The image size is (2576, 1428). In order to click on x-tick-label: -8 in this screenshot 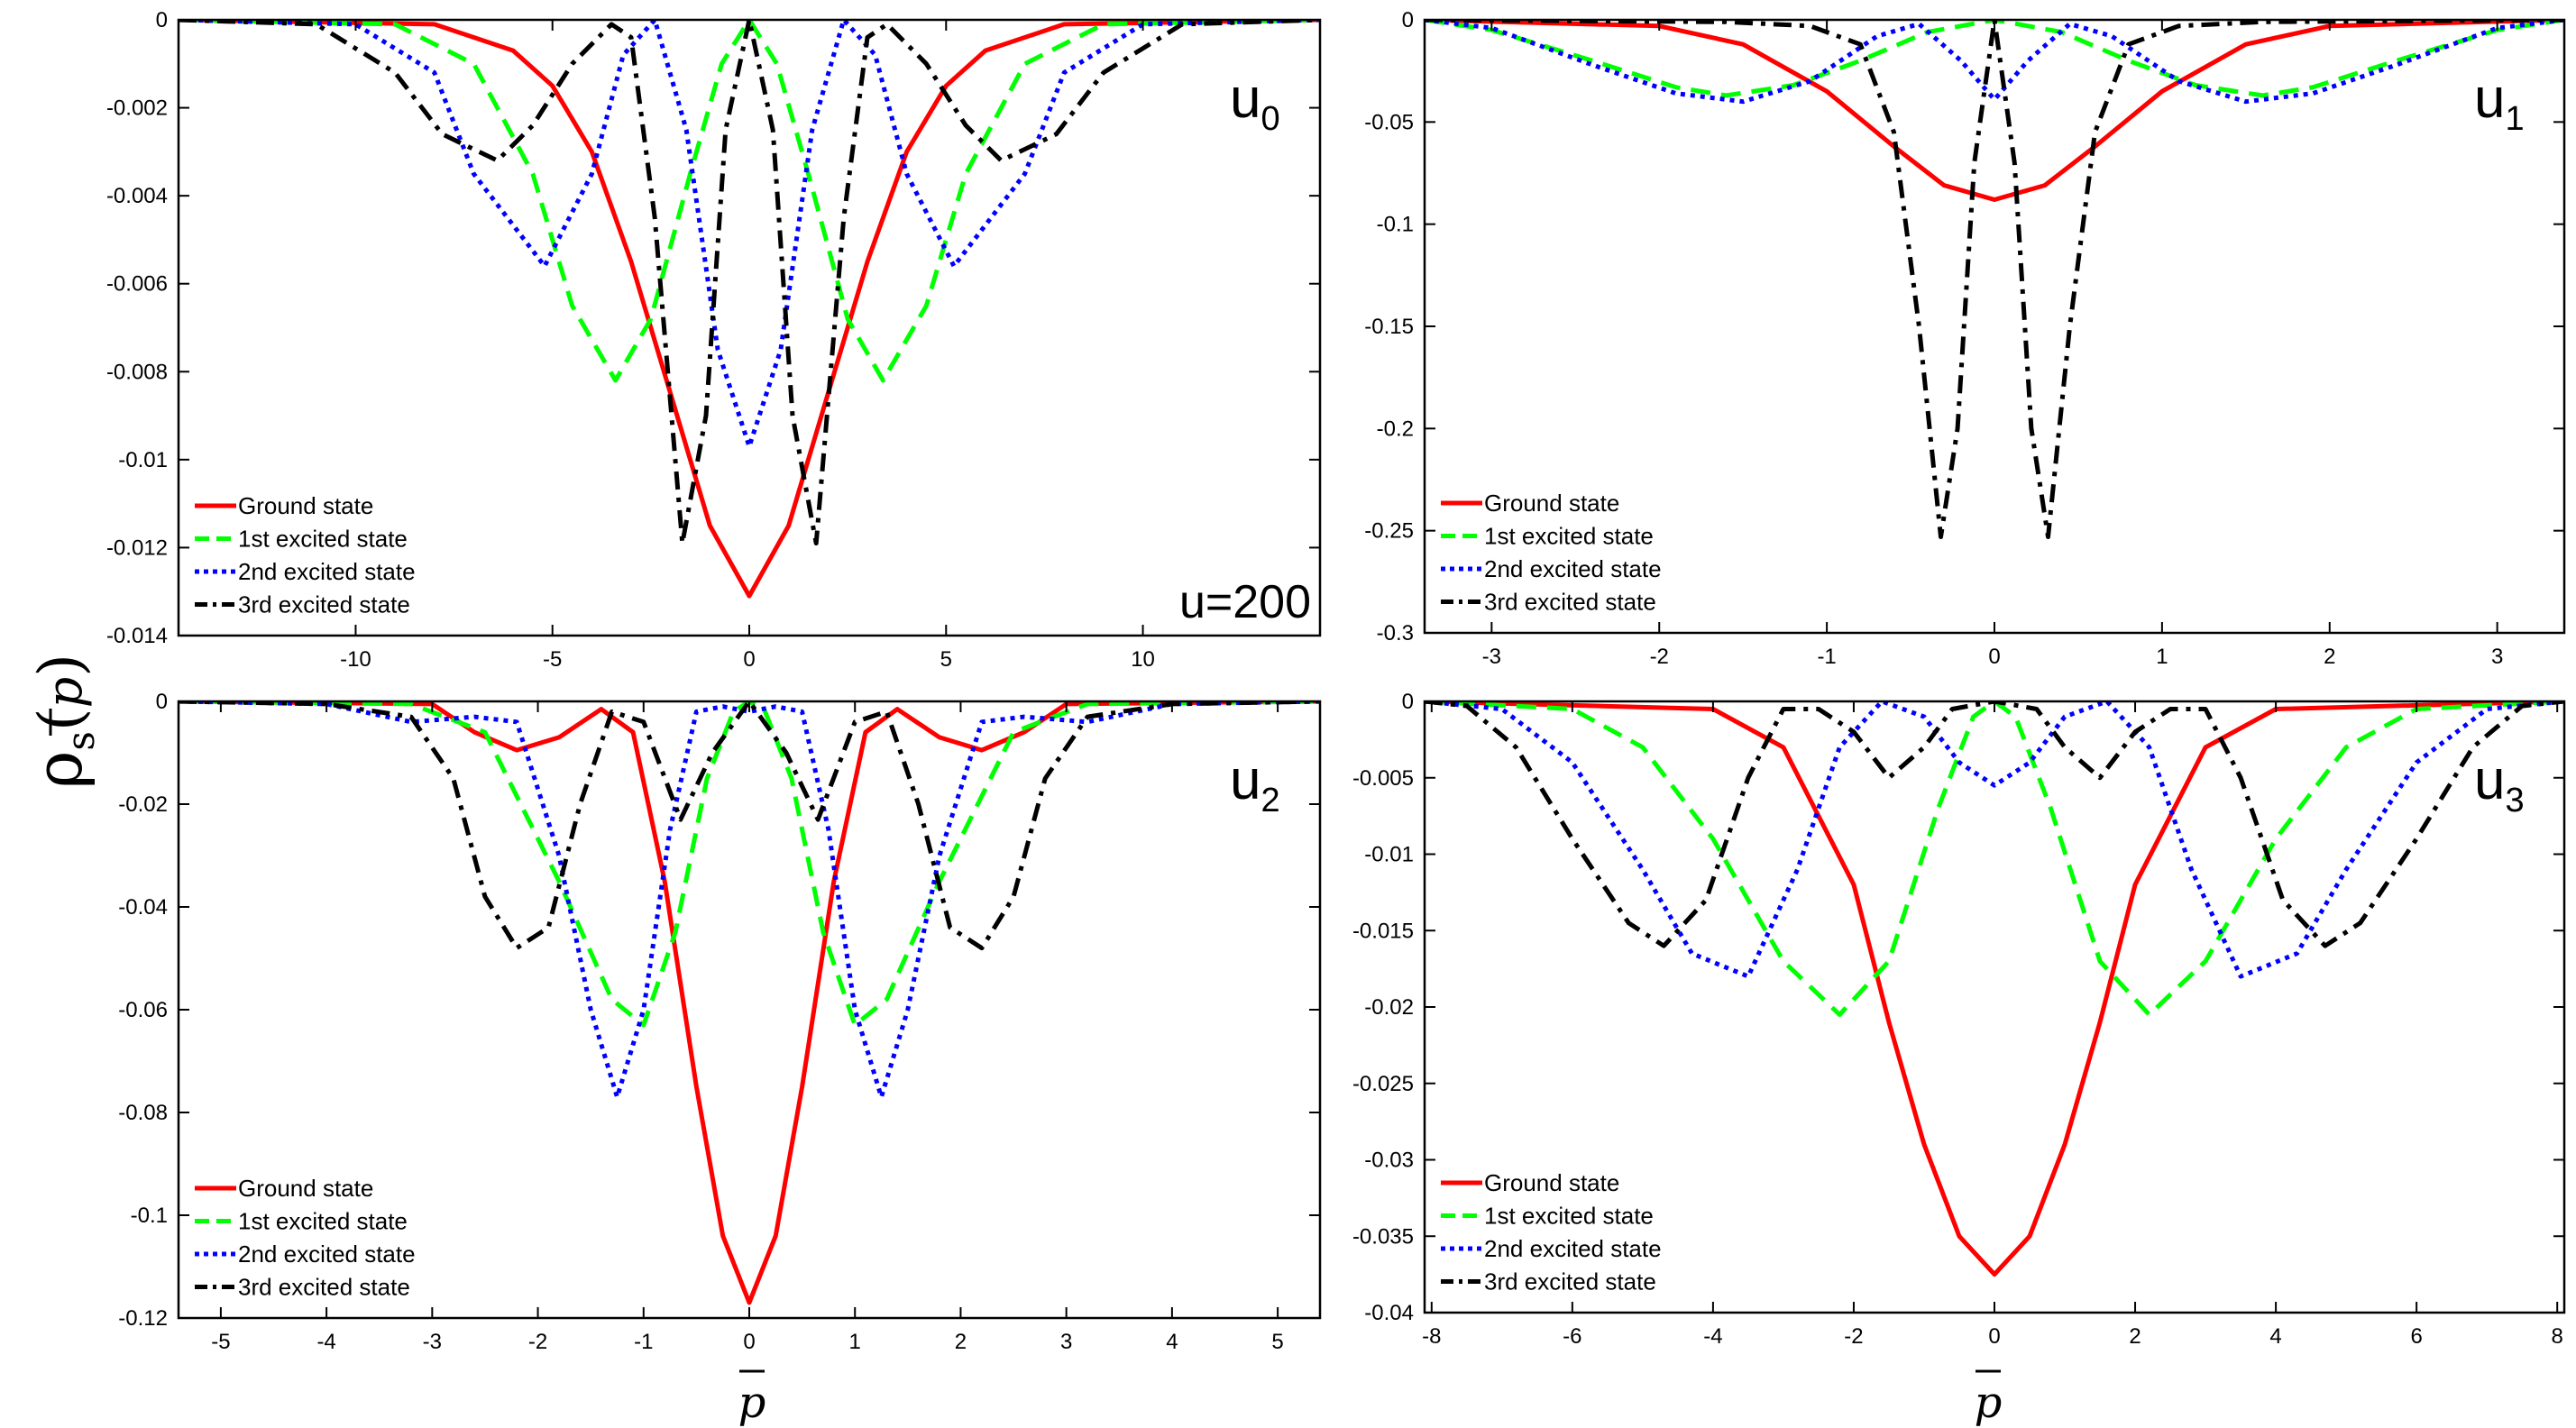, I will do `click(1431, 1336)`.